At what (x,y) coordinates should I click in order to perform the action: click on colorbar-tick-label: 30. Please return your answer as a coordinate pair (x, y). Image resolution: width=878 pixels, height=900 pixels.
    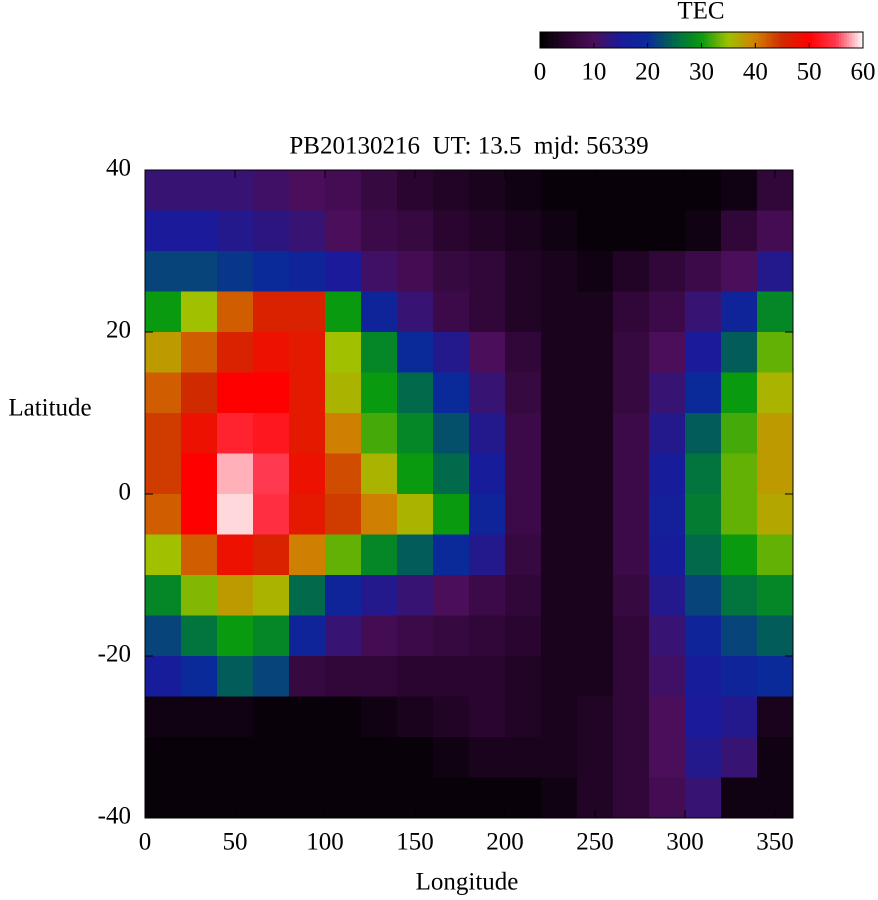
    Looking at the image, I should click on (701, 72).